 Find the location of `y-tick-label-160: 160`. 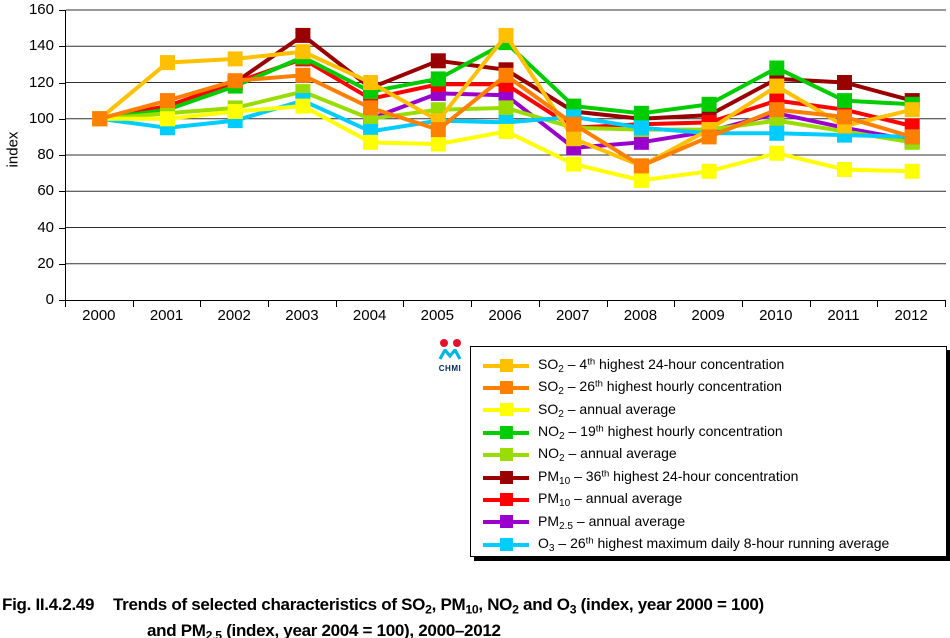

y-tick-label-160: 160 is located at coordinates (41, 9).